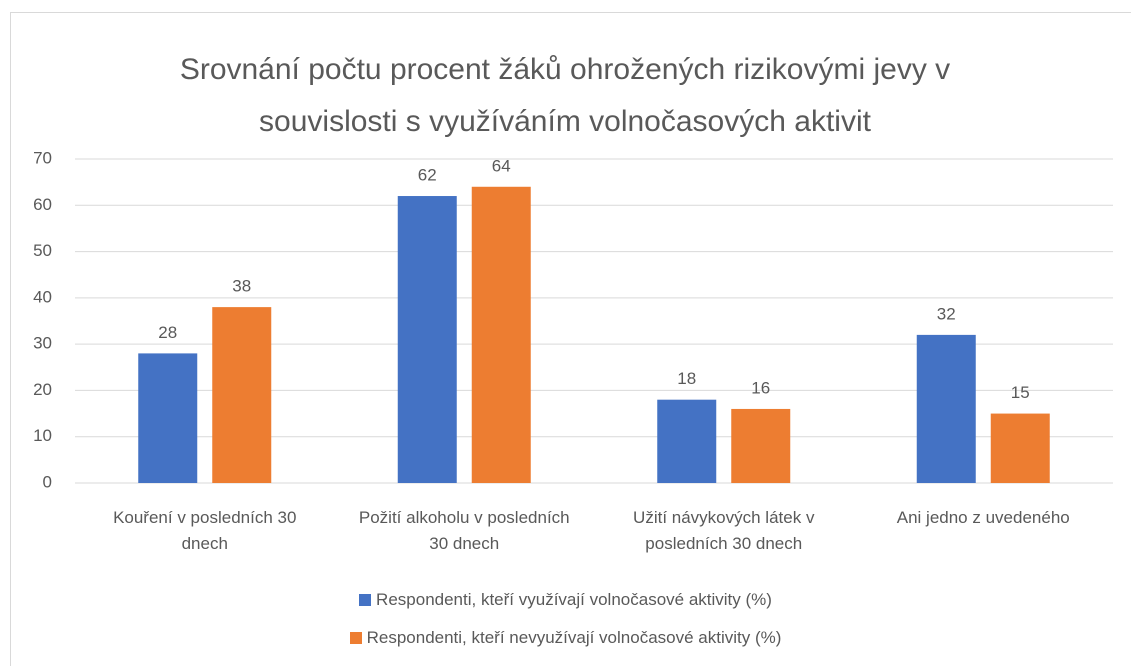 This screenshot has height=666, width=1131. What do you see at coordinates (167, 332) in the screenshot?
I see `data-label: 28` at bounding box center [167, 332].